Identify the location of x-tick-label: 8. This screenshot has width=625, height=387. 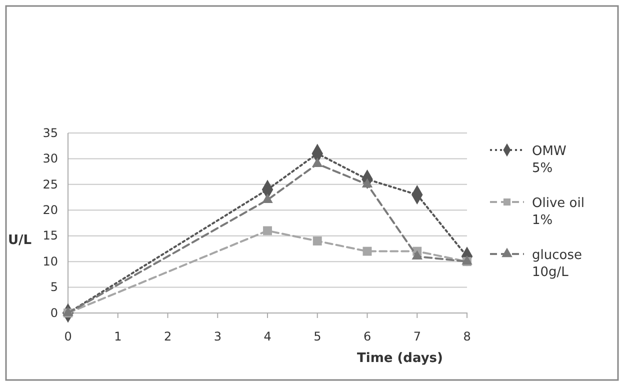
(467, 337).